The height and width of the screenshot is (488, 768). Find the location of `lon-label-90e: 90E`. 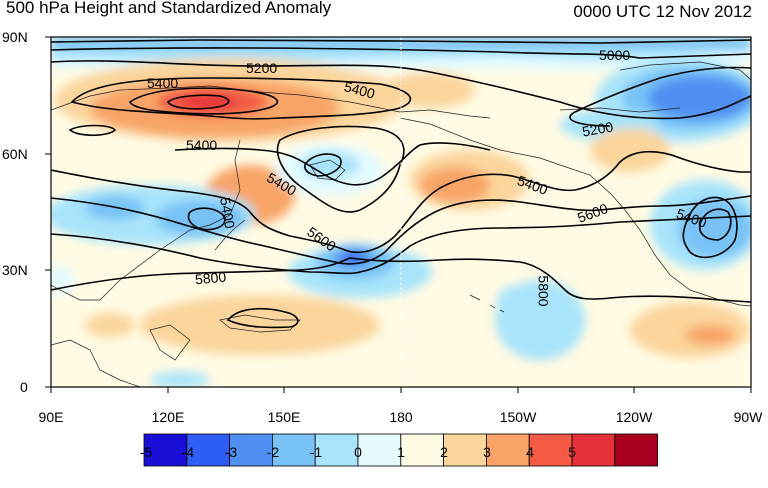

lon-label-90e: 90E is located at coordinates (51, 417).